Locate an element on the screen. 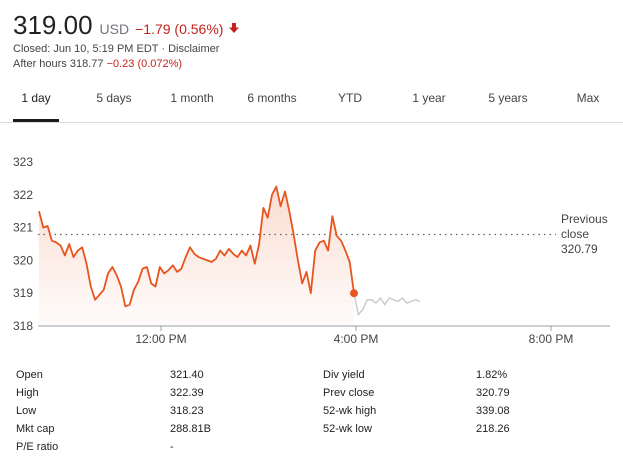  tab-1-year: 1 year is located at coordinates (429, 98).